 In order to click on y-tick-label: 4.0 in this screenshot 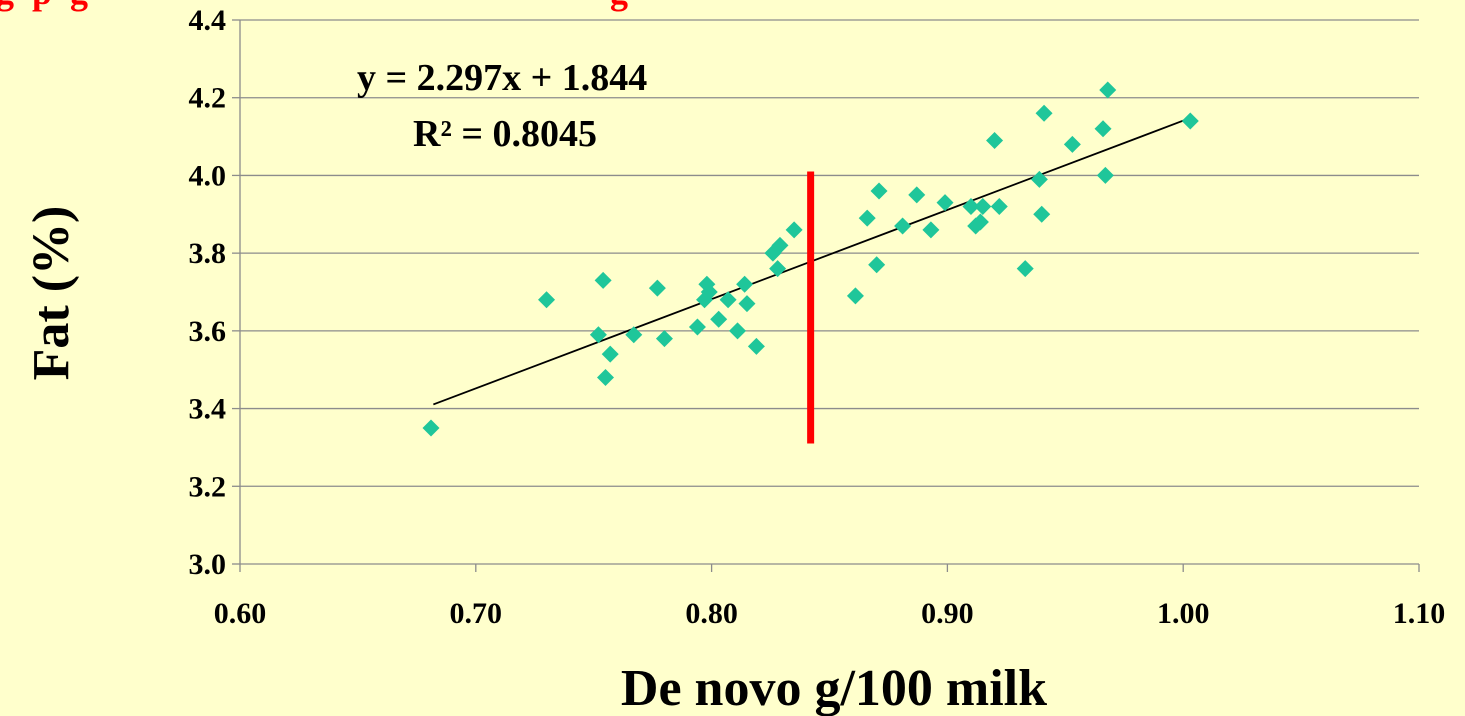, I will do `click(208, 175)`.